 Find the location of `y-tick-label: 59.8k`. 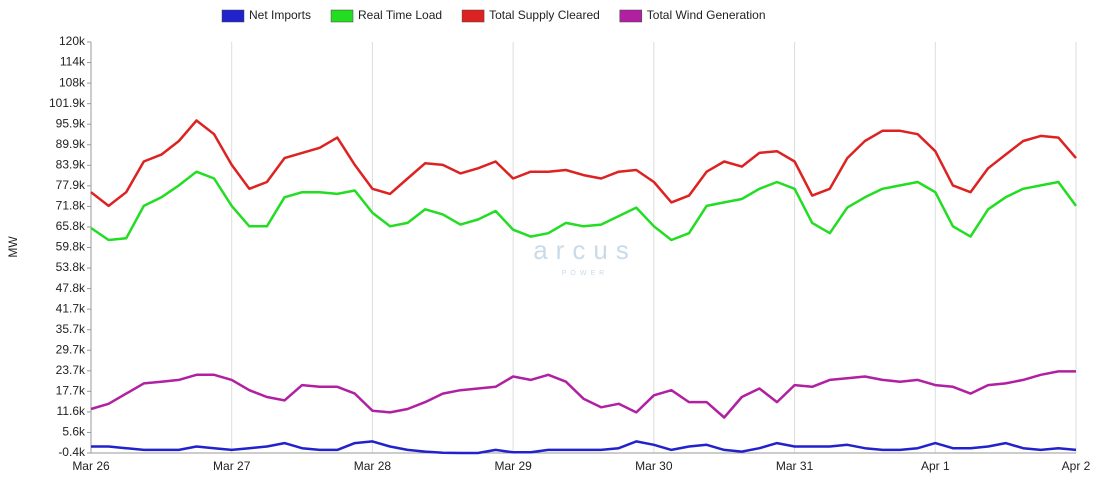

y-tick-label: 59.8k is located at coordinates (71, 247).